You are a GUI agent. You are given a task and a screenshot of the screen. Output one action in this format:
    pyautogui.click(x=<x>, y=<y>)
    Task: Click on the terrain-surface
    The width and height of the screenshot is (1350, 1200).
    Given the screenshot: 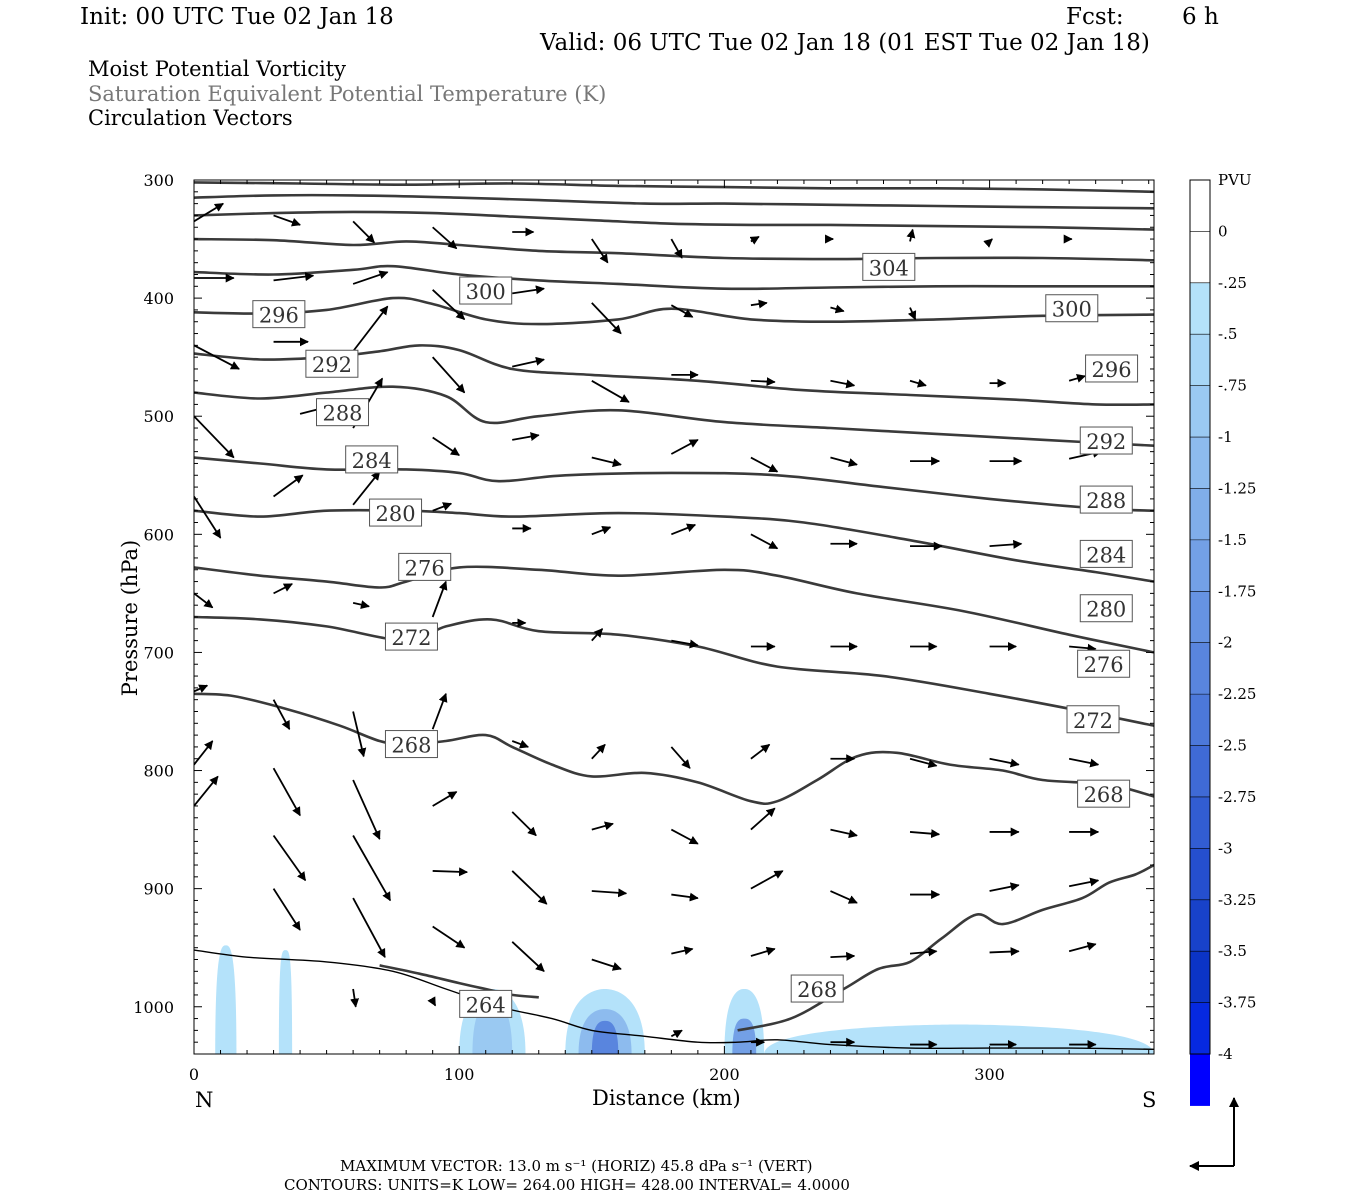 What is the action you would take?
    pyautogui.click(x=674, y=999)
    